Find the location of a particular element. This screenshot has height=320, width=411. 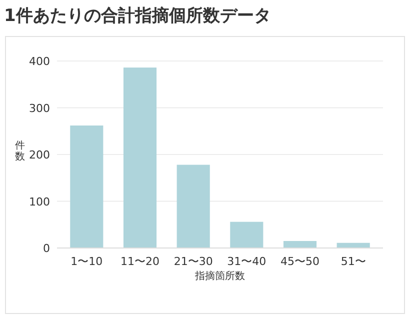

x-tick-label: 1〜10 is located at coordinates (86, 261).